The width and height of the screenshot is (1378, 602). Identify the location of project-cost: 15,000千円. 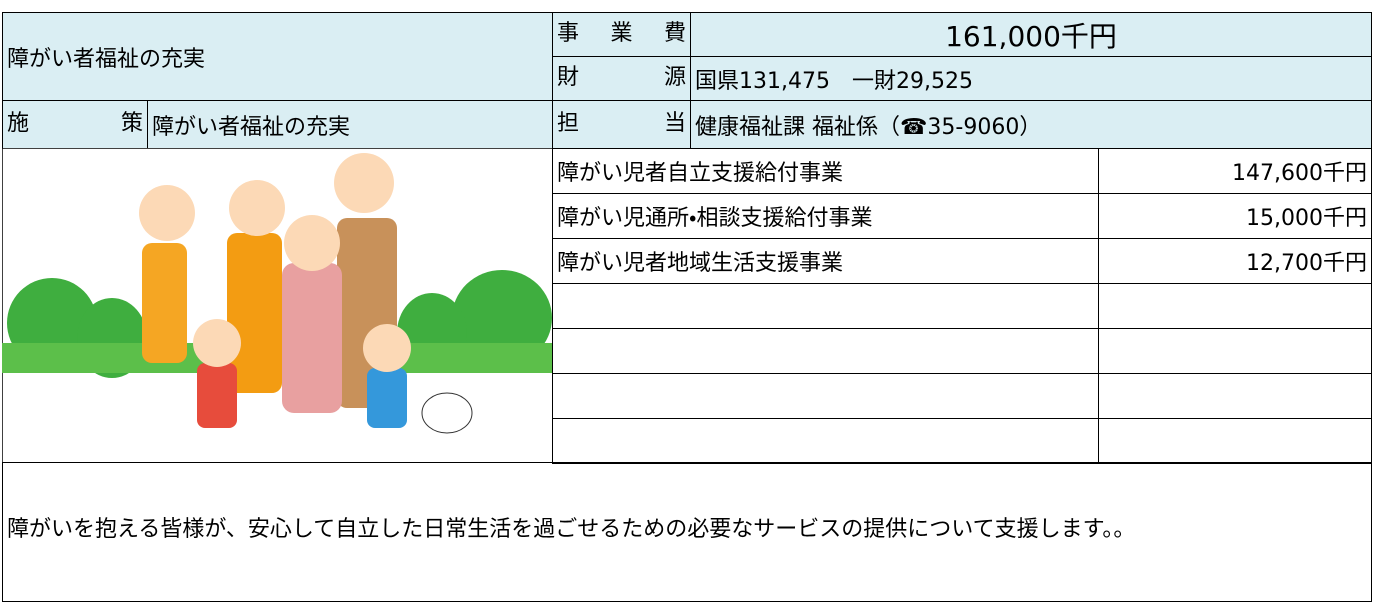
(1235, 216).